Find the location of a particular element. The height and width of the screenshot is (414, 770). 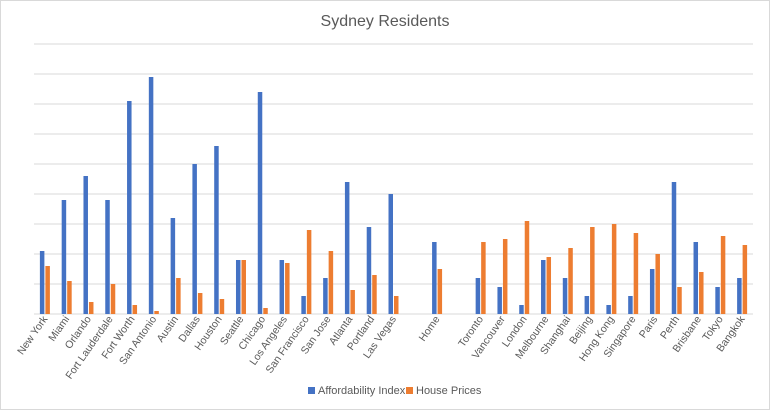

x-tick-label: Austin is located at coordinates (168, 329).